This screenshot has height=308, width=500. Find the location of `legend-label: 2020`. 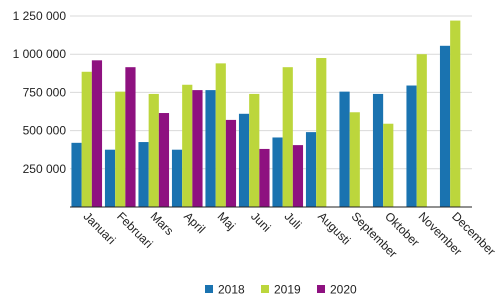

legend-label: 2020 is located at coordinates (343, 290).